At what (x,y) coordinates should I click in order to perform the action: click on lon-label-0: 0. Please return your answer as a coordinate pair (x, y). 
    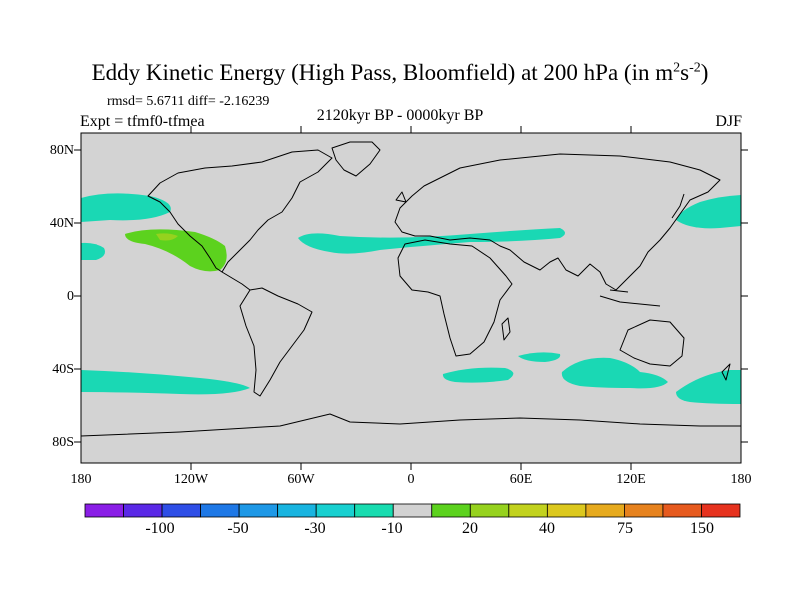
    Looking at the image, I should click on (411, 479).